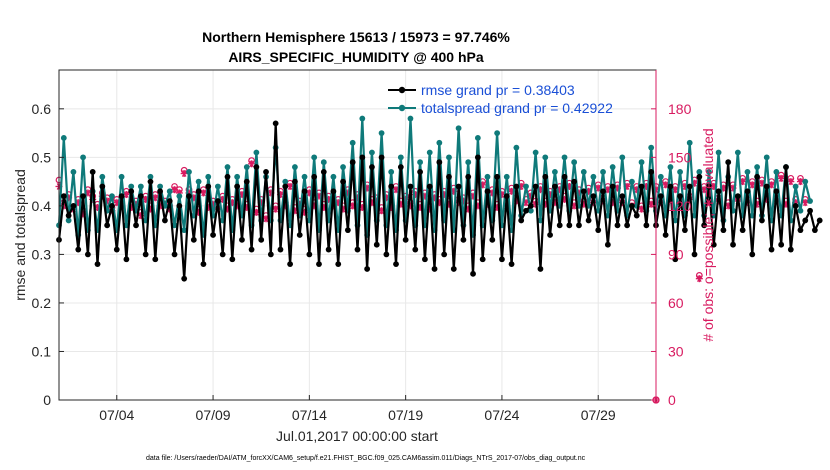 Image resolution: width=830 pixels, height=470 pixels. What do you see at coordinates (405, 415) in the screenshot?
I see `x-tick-label: 07/19` at bounding box center [405, 415].